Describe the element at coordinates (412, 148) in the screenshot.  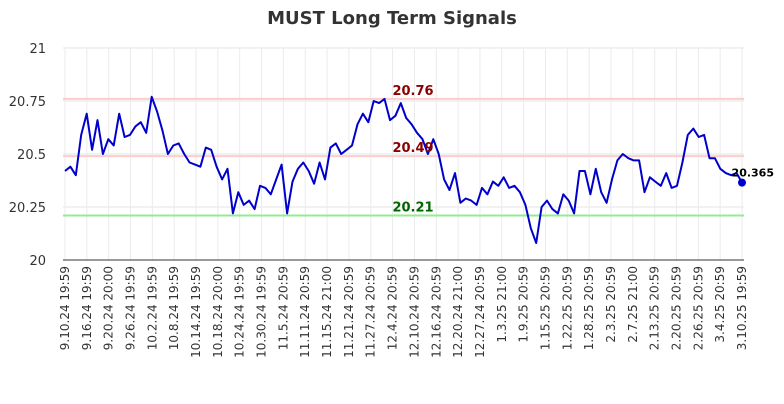
I see `signal-label: 20.49` at that location.